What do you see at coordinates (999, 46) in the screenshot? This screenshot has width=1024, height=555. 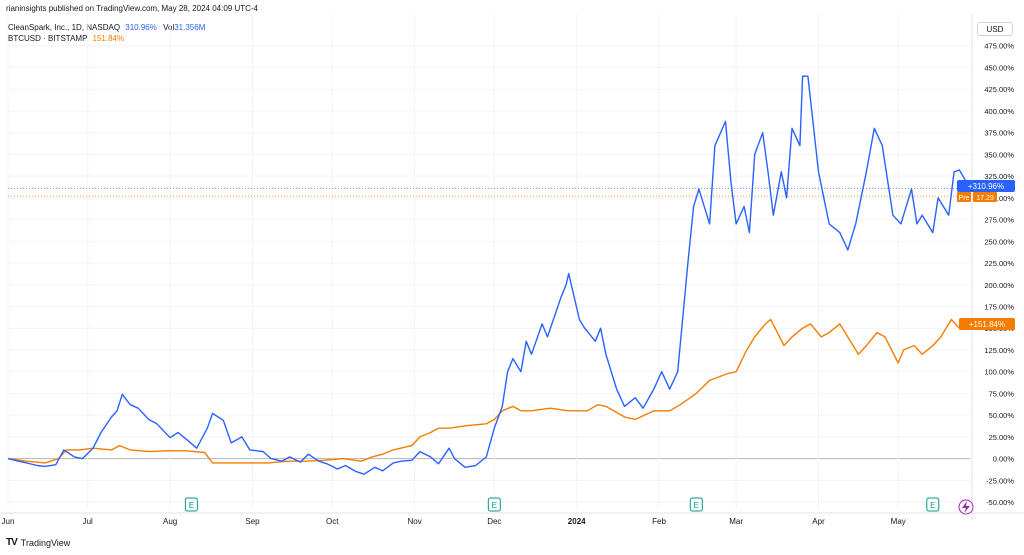 I see `y-tick-label: 475.00%` at bounding box center [999, 46].